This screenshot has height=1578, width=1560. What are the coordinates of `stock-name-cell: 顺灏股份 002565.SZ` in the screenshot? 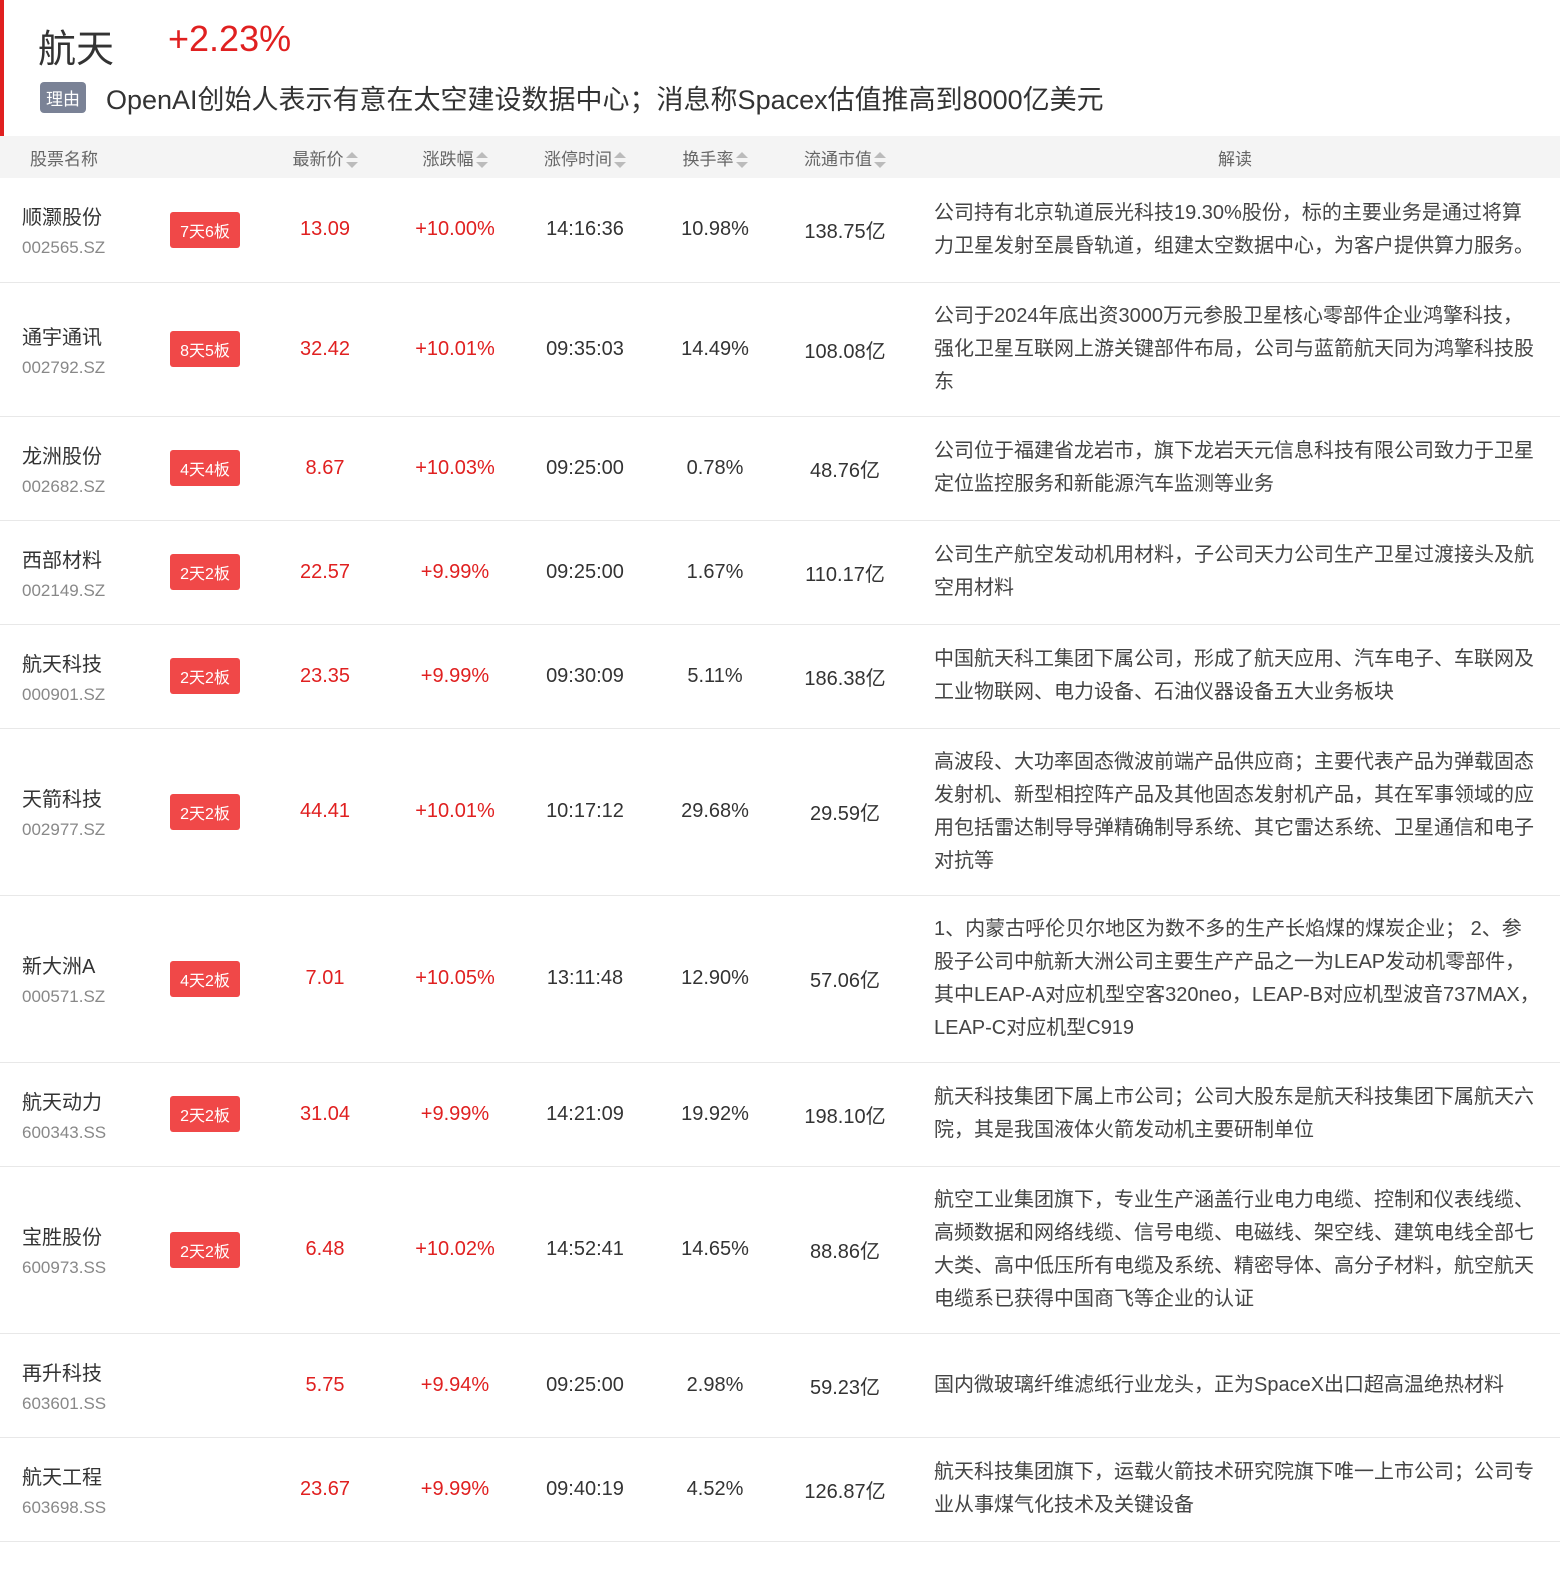 It's located at (75, 230).